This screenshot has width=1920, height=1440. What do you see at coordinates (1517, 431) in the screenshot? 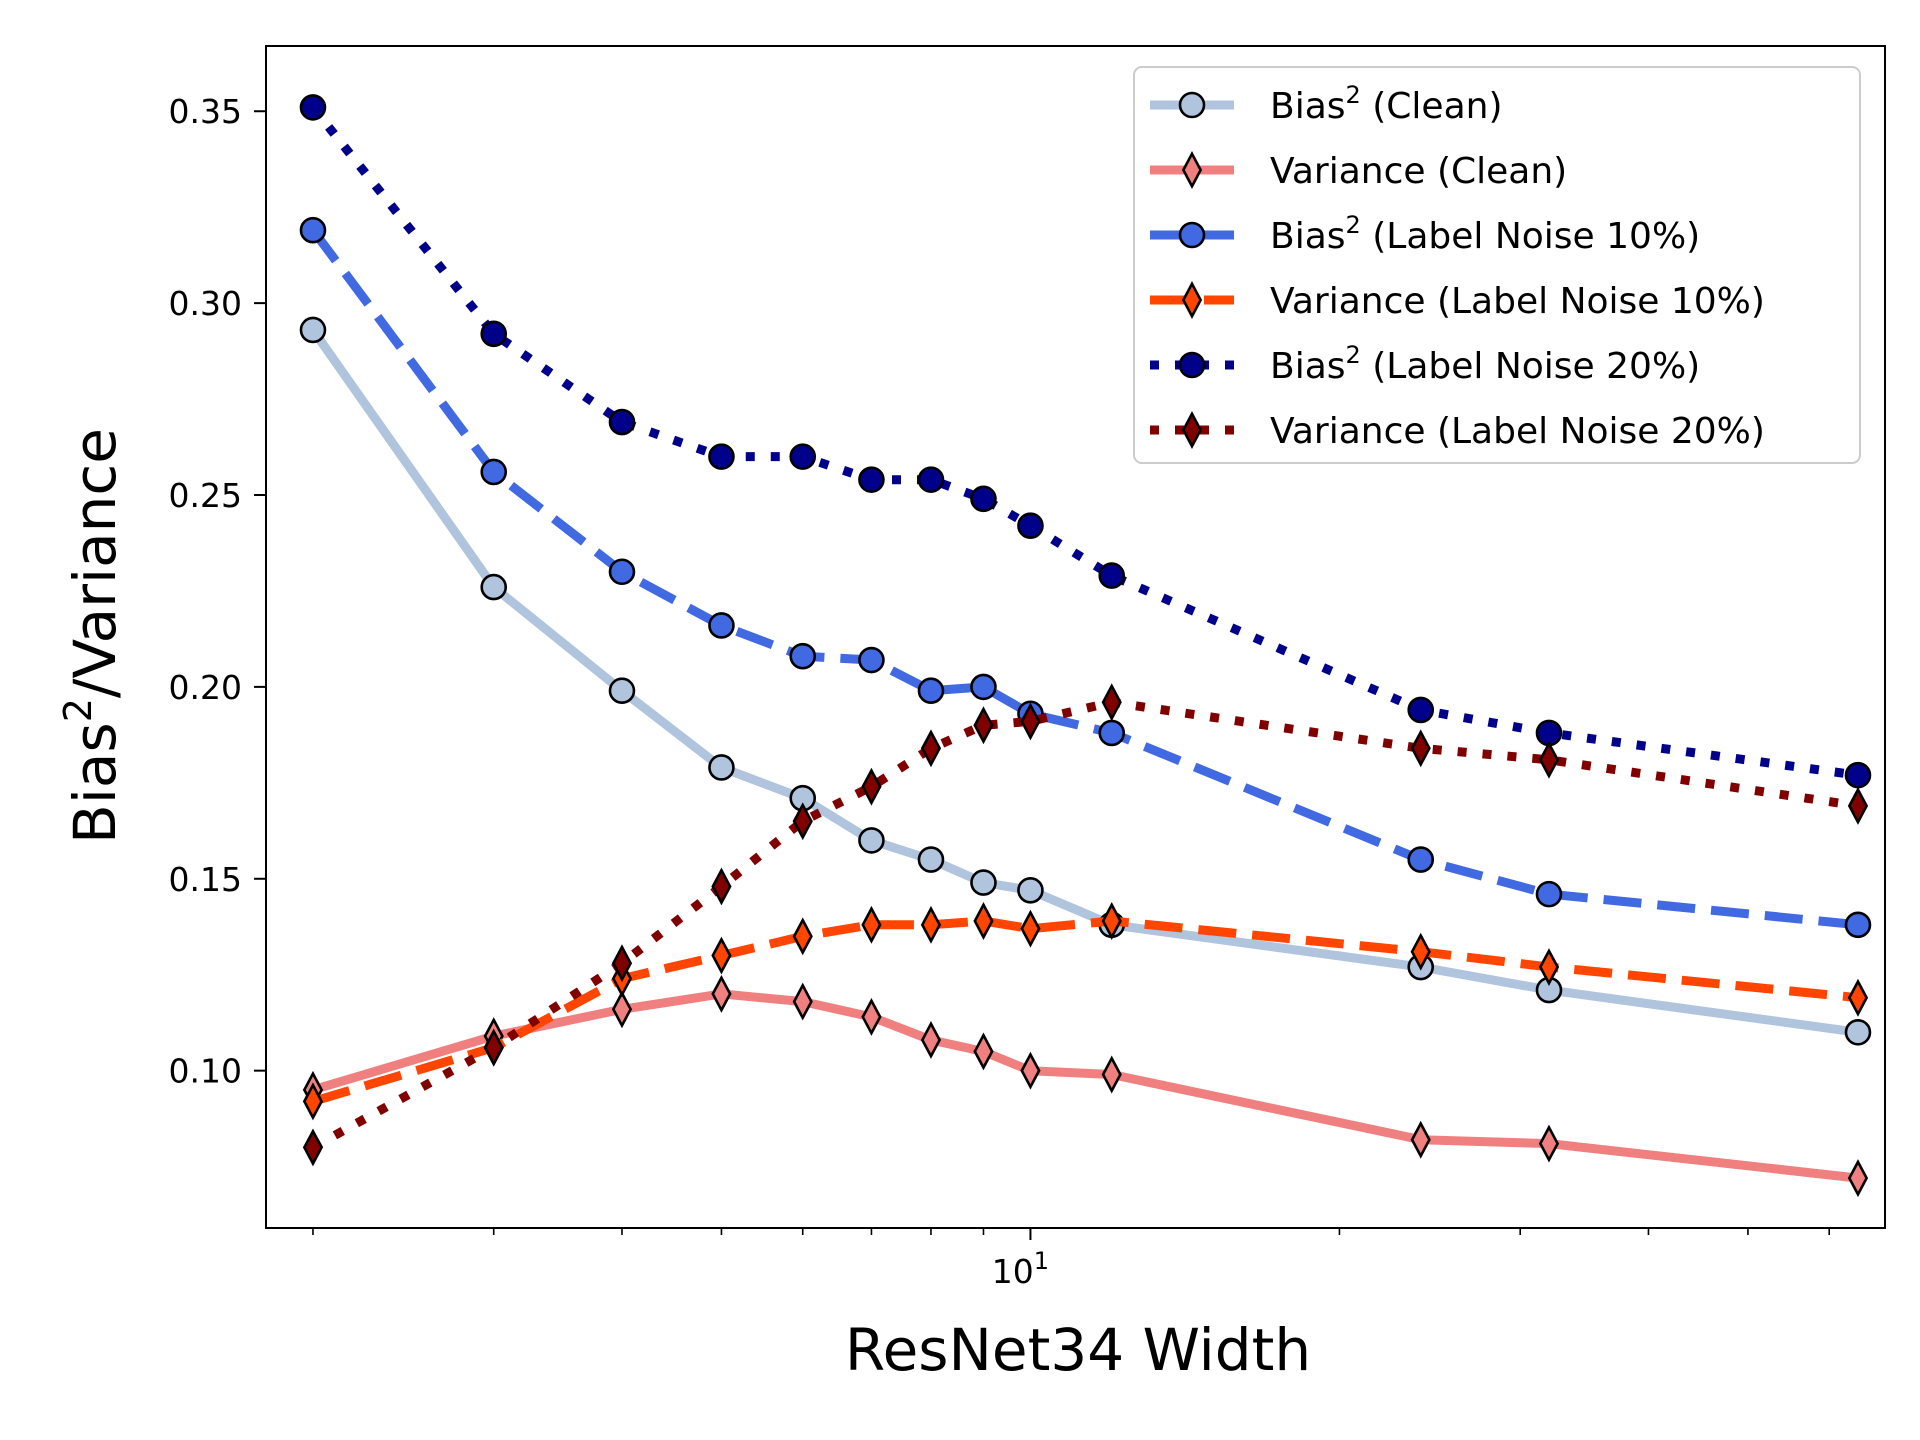
I see `legend-label: Variance (Label Noise 20%)` at bounding box center [1517, 431].